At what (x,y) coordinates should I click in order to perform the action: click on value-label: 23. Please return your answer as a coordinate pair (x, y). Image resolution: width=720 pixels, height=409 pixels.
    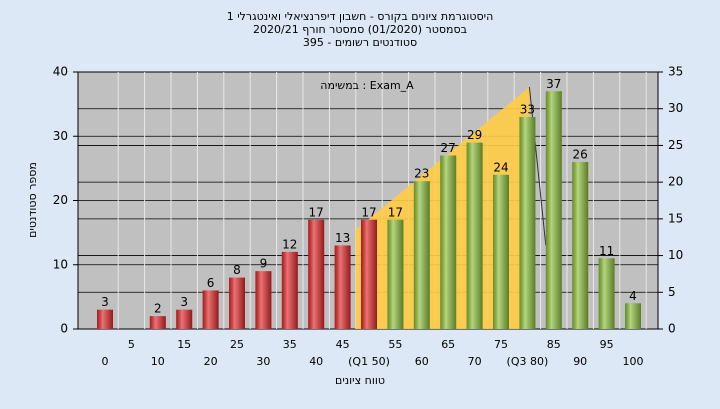
    Looking at the image, I should click on (421, 174).